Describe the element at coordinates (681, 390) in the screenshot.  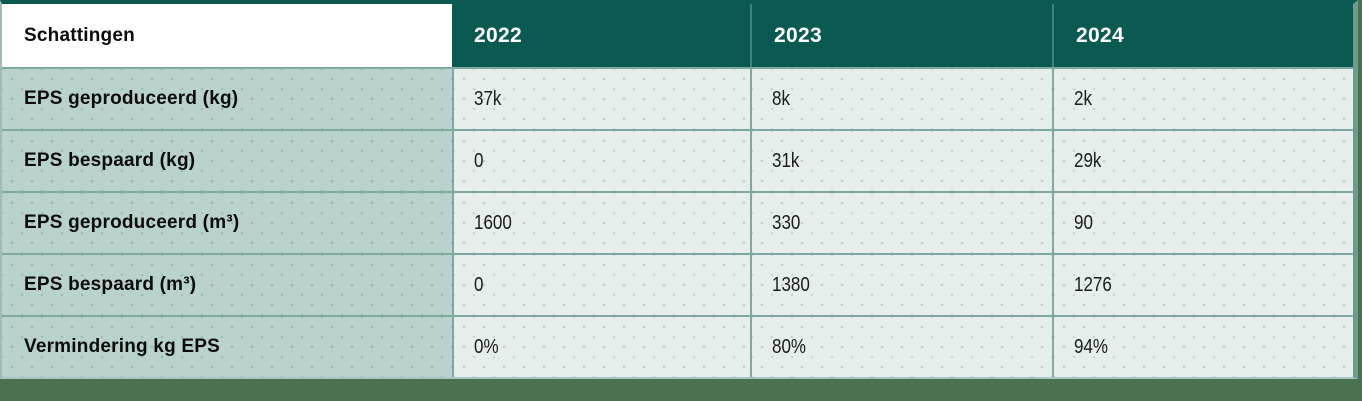
I see `bottom-green-bar` at that location.